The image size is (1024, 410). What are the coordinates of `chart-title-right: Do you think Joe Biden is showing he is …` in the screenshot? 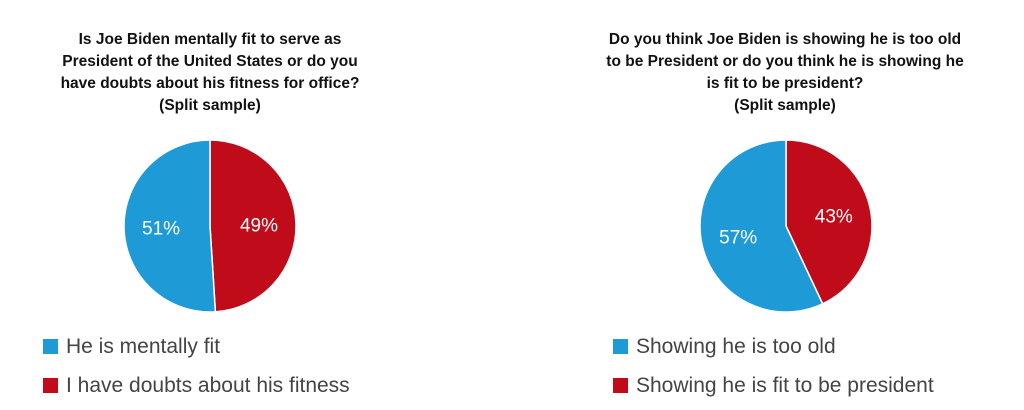 It's located at (785, 73).